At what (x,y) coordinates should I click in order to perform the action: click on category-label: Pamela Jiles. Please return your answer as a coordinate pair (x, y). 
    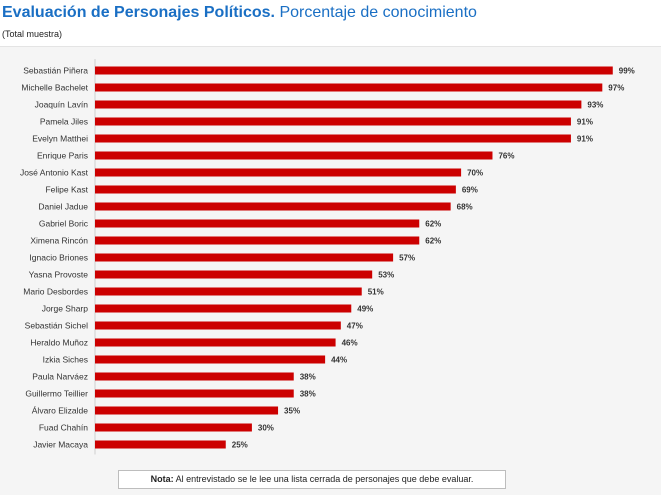
    Looking at the image, I should click on (64, 122).